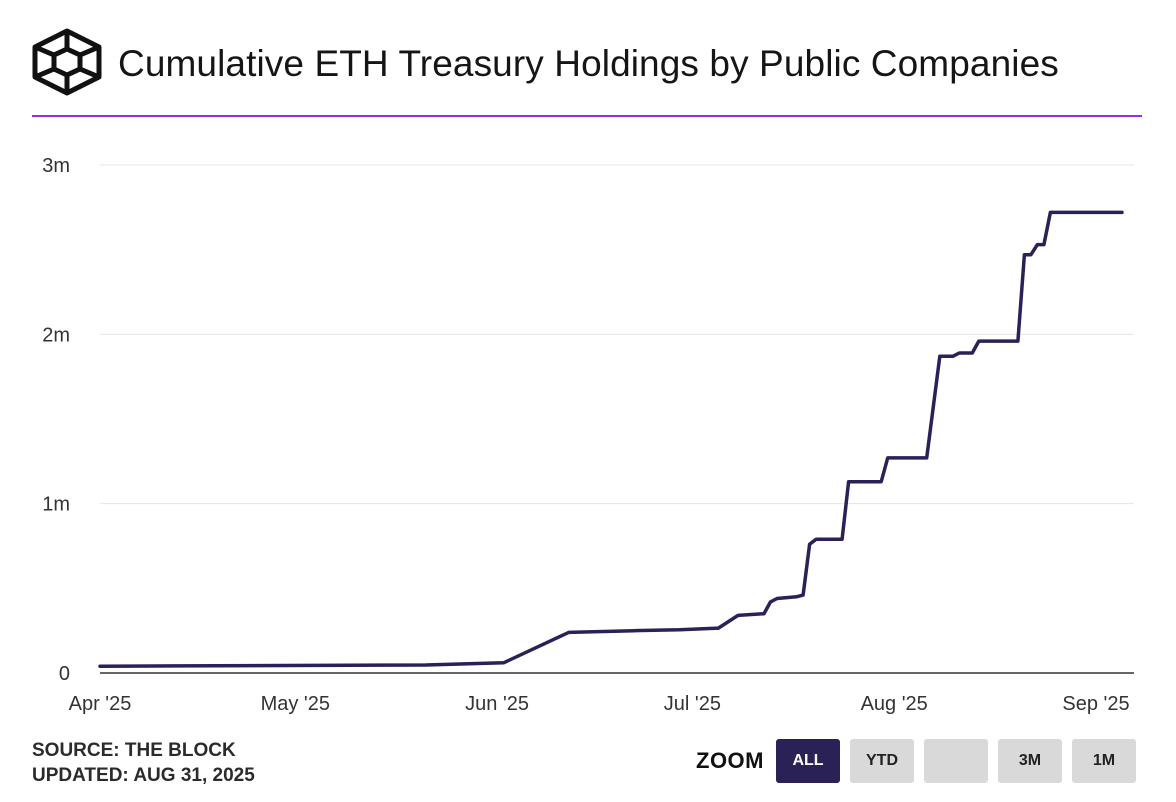  What do you see at coordinates (134, 750) in the screenshot?
I see `source-text: SOURCE: THE BLOCK` at bounding box center [134, 750].